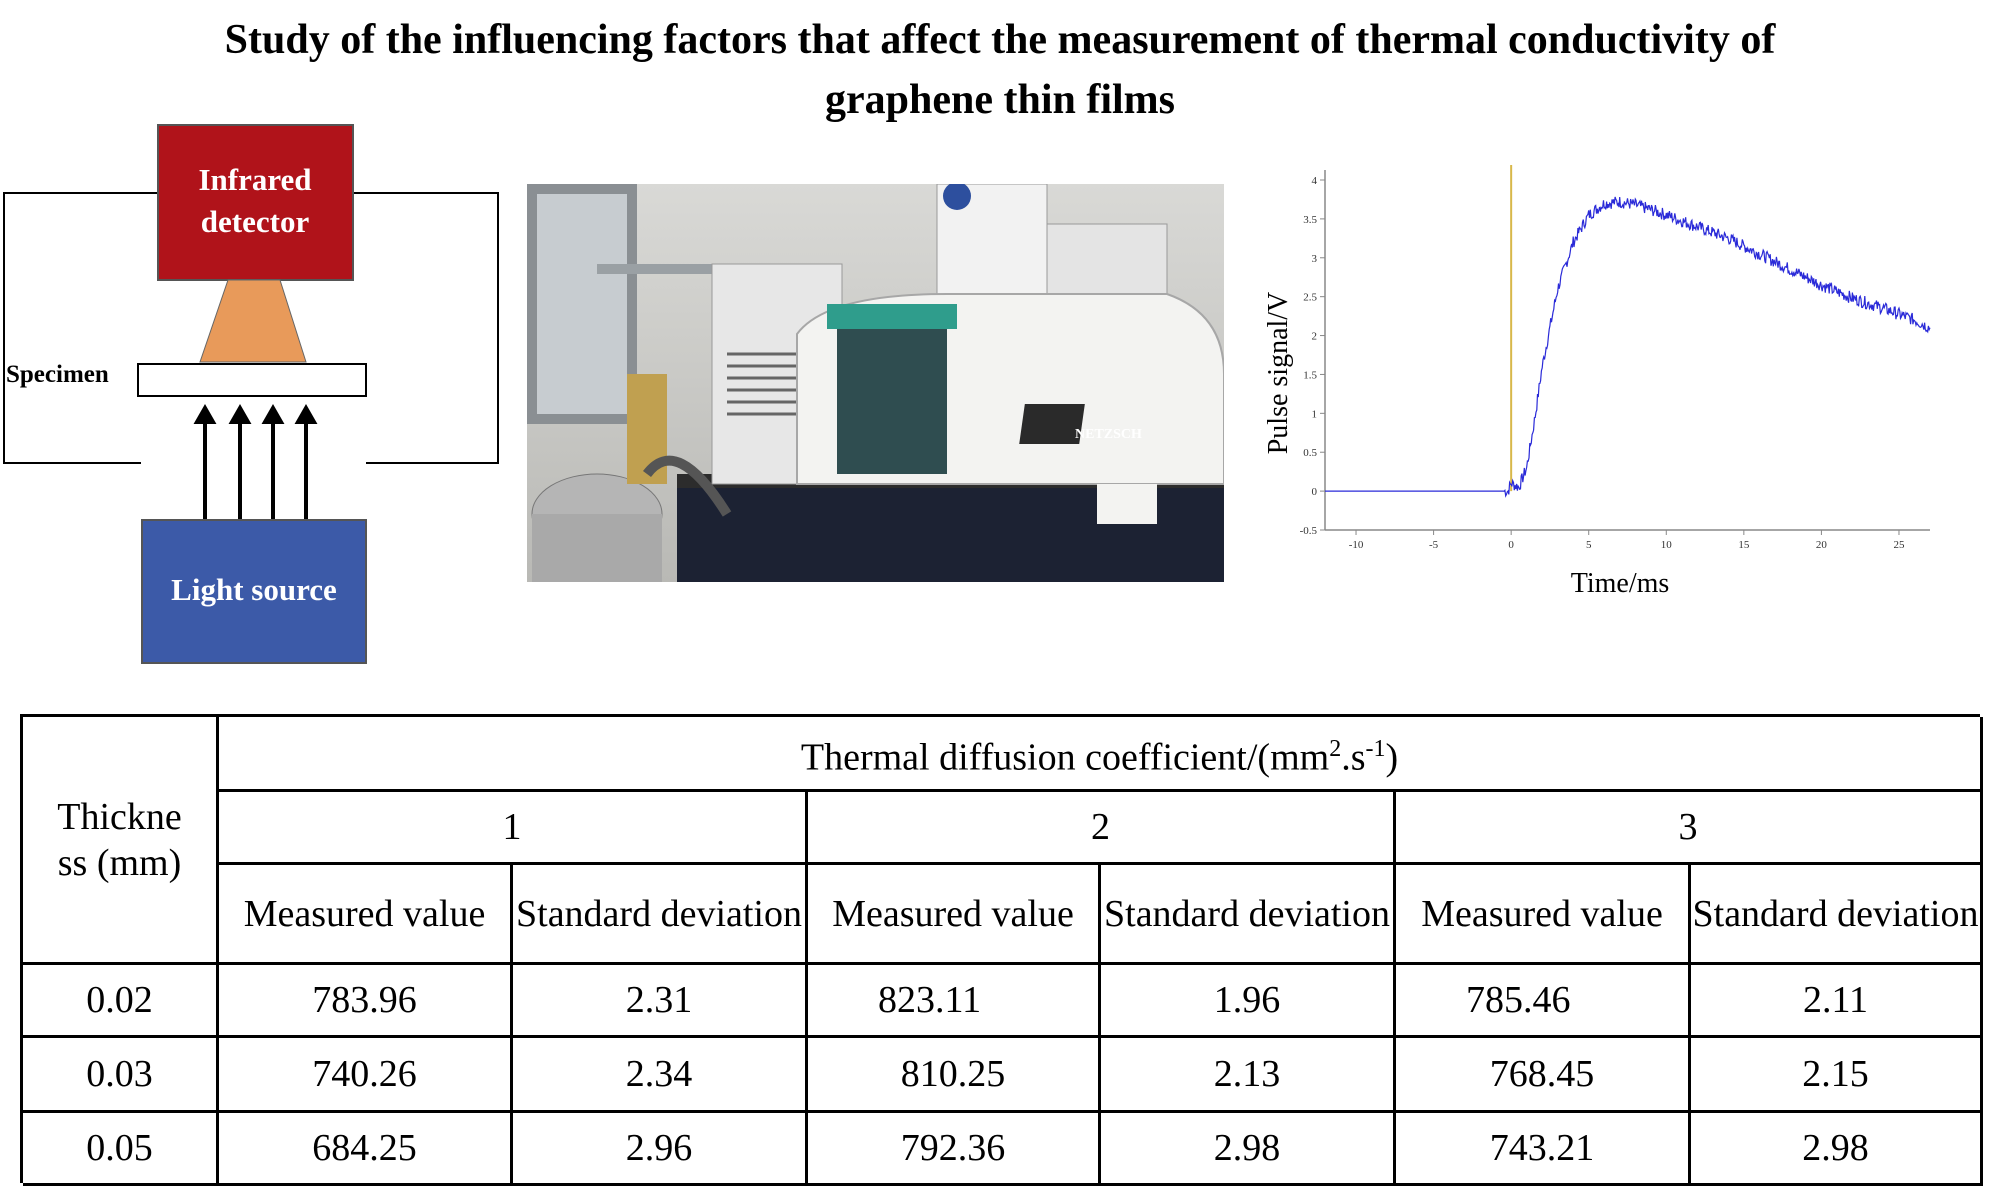 The width and height of the screenshot is (2000, 1186). Describe the element at coordinates (1620, 583) in the screenshot. I see `x-axis-label: Time/ms` at that location.